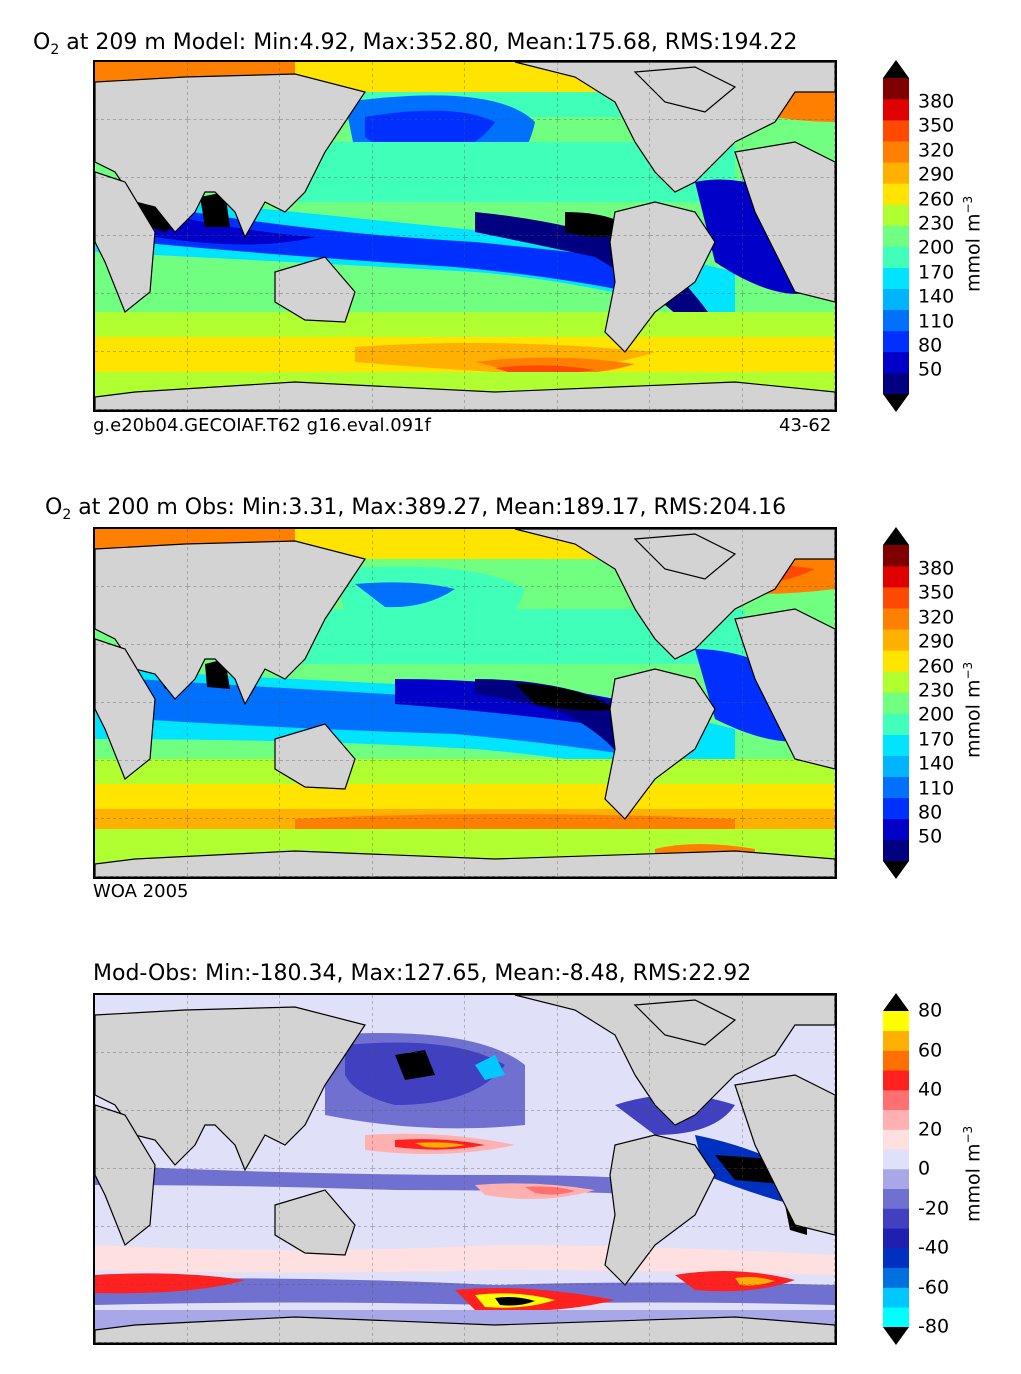 The height and width of the screenshot is (1374, 1021). Describe the element at coordinates (936, 714) in the screenshot. I see `obs-colorbar-tick-label: 200` at that location.